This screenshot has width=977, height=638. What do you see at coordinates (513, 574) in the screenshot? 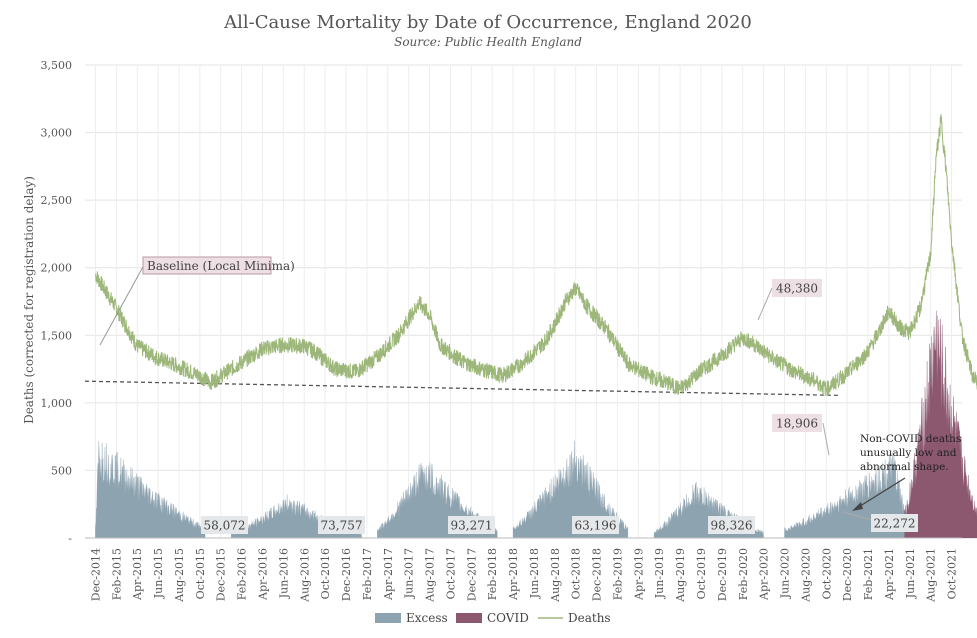
I see `x-tick-label: Apr-2018` at bounding box center [513, 574].